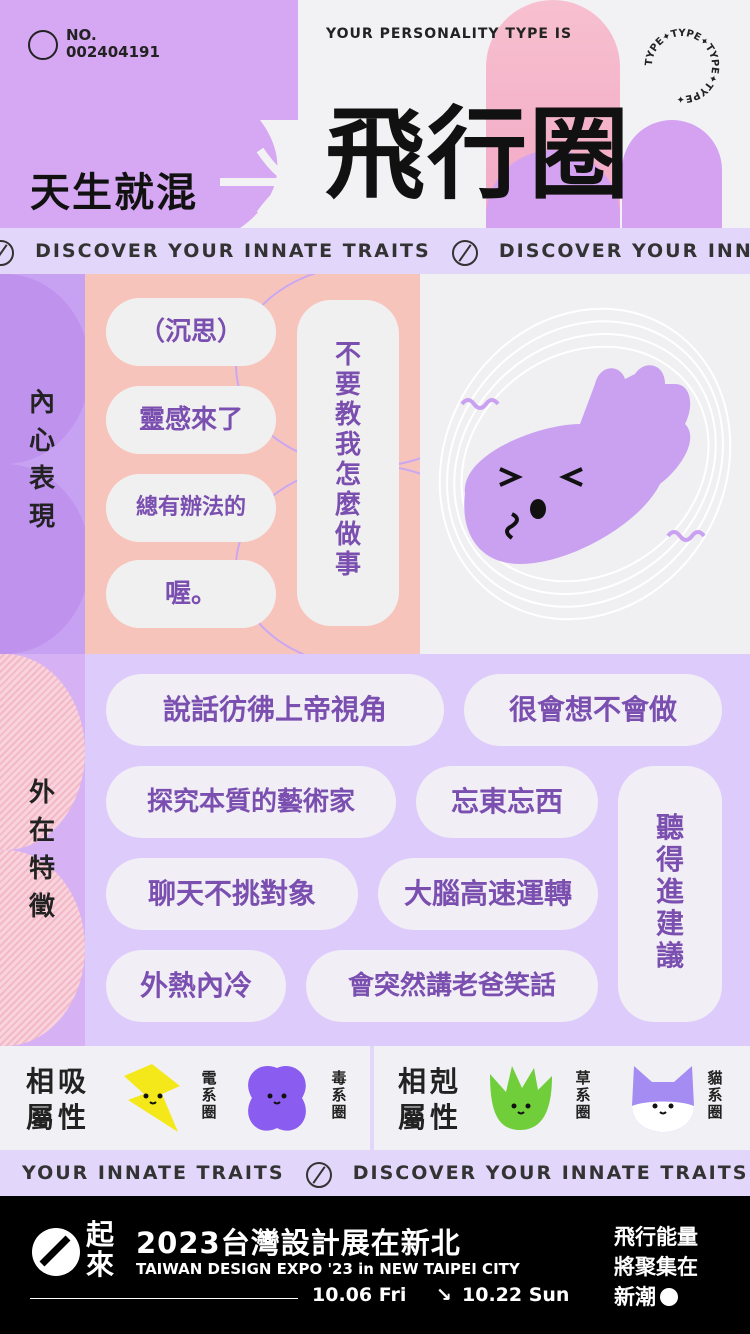 This screenshot has width=750, height=1334. What do you see at coordinates (521, 1098) in the screenshot?
I see `grass-mascot-icon` at bounding box center [521, 1098].